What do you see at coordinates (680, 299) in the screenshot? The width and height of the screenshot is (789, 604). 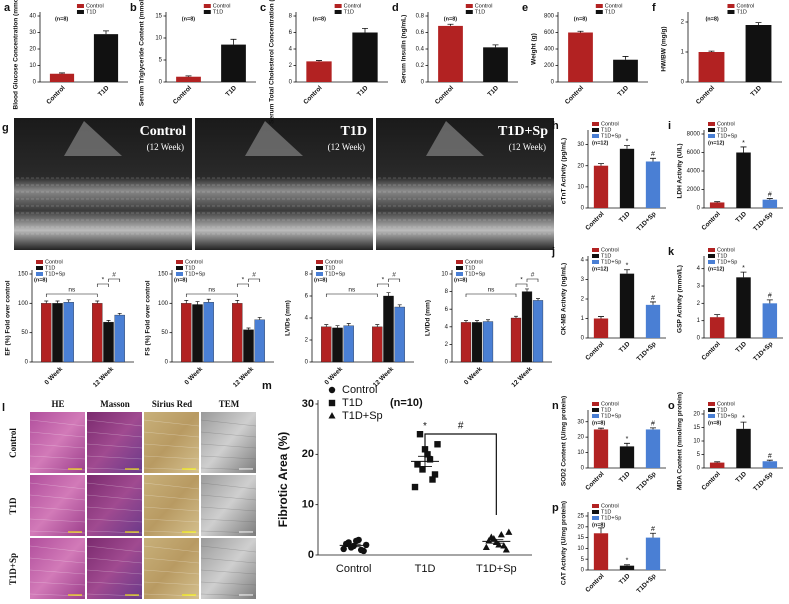 I see `y-axis-label: GSP Activity (mmol/L)` at bounding box center [680, 299].